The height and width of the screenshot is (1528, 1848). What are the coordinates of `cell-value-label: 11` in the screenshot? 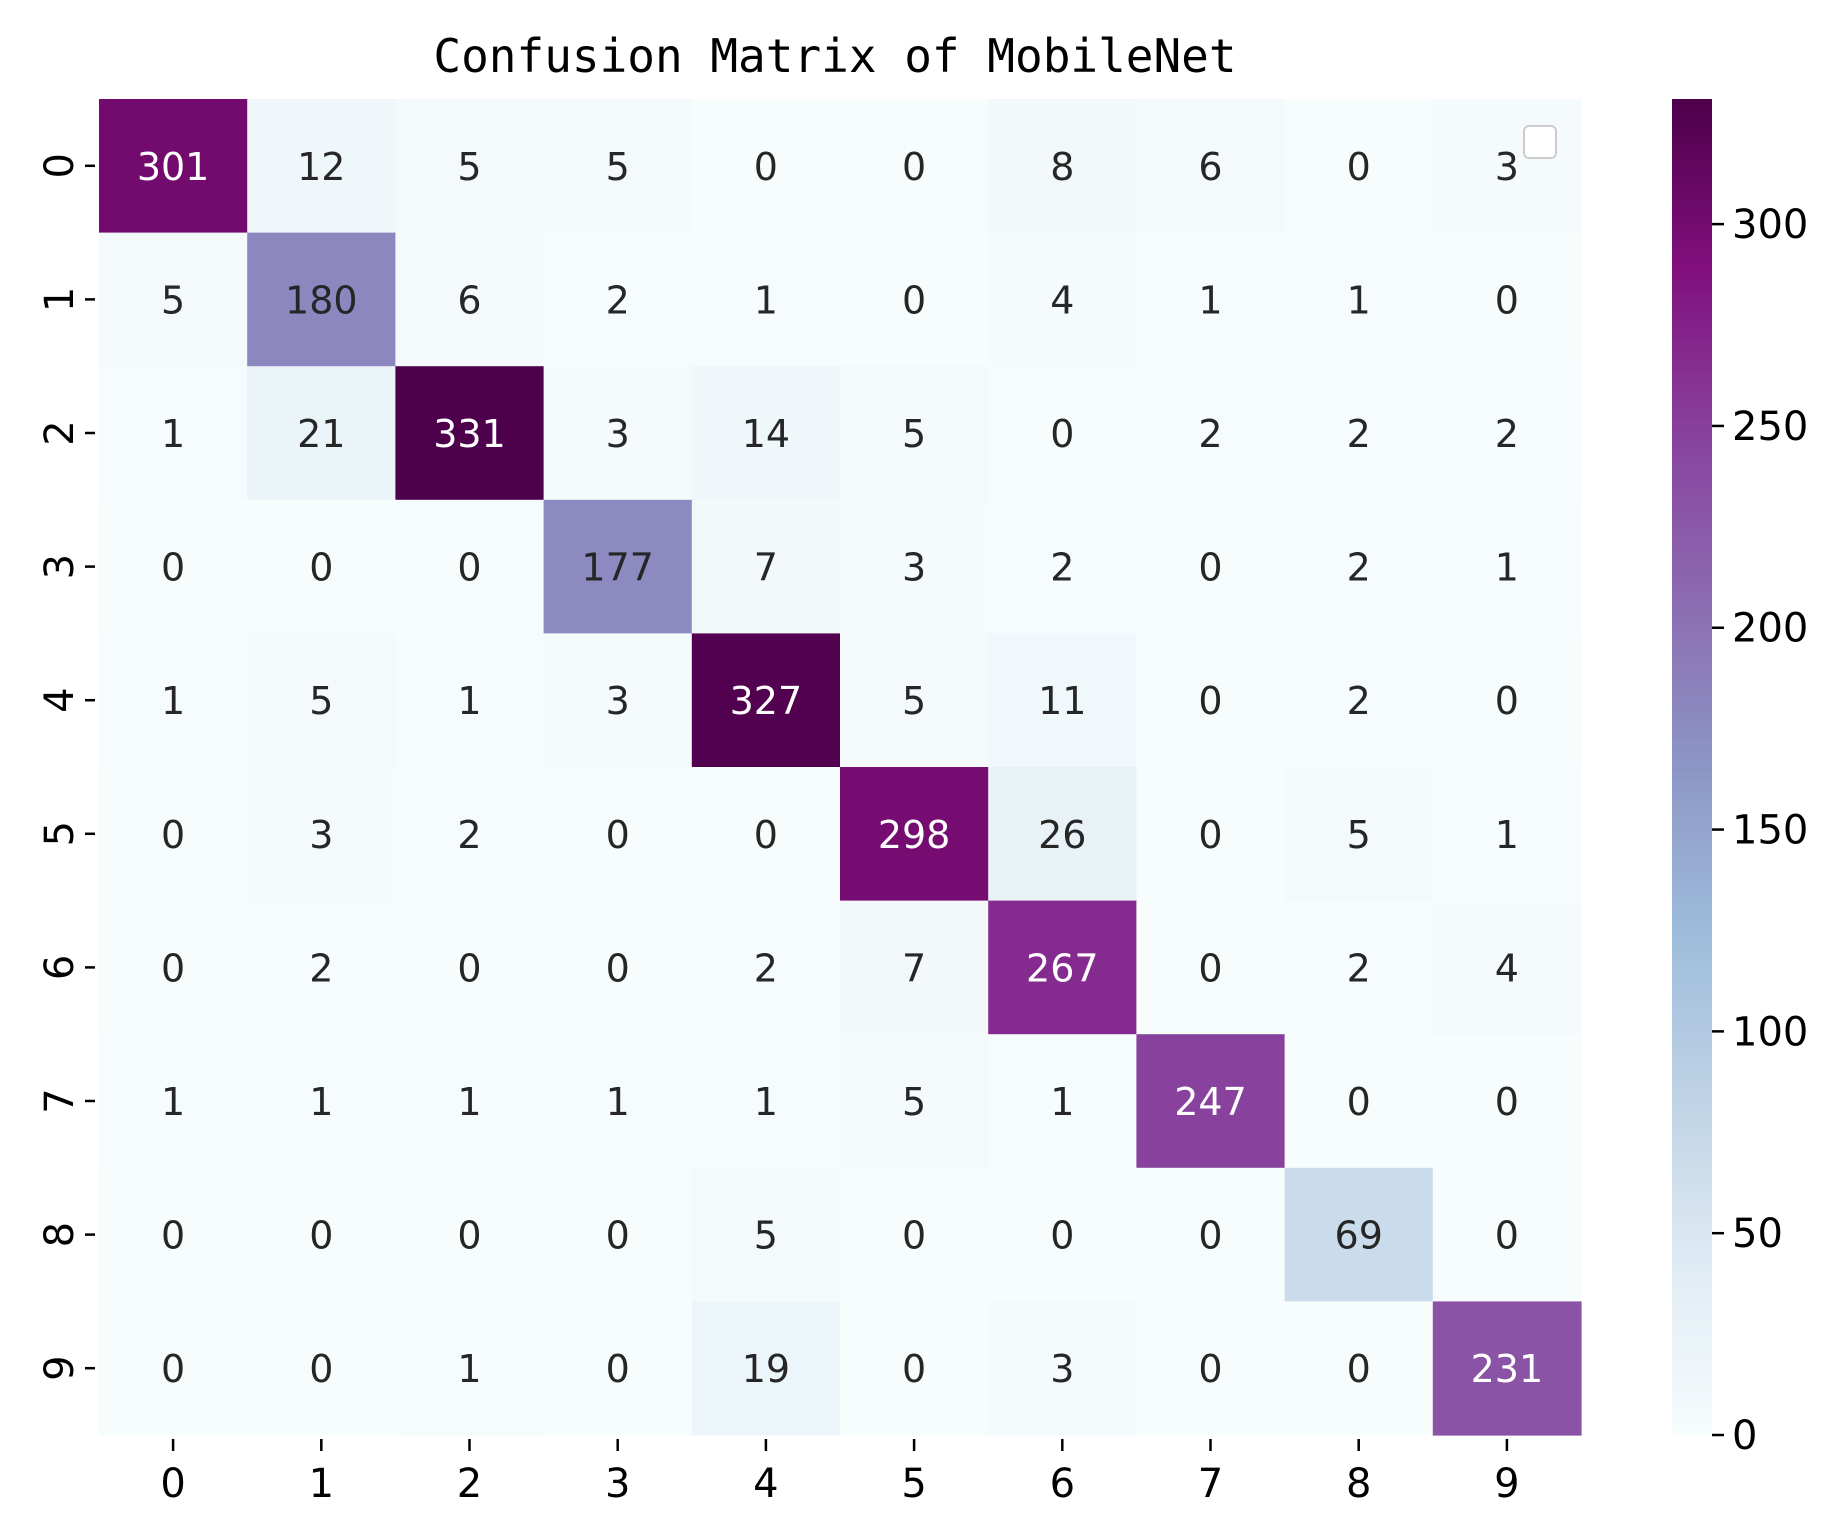 It's located at (1062, 701).